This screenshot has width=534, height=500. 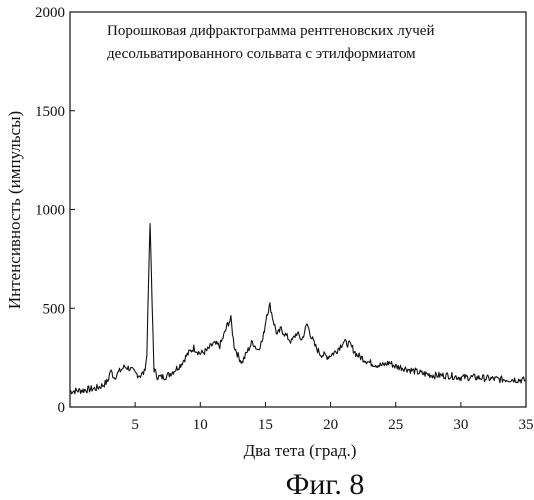 I want to click on x-tick-label: 10, so click(x=200, y=425).